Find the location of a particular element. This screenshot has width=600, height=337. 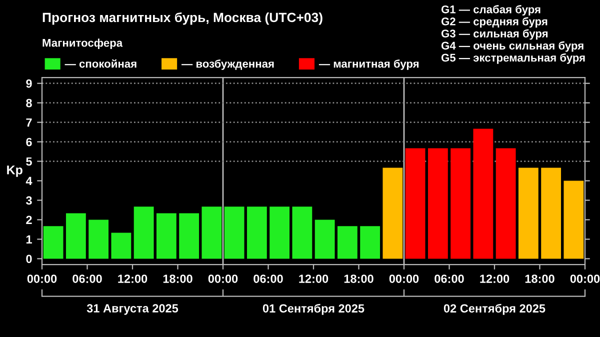

legend-label: — спокойная is located at coordinates (100, 63).